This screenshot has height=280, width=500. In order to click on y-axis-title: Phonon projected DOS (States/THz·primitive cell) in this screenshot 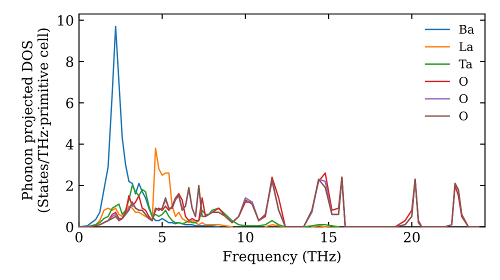, I will do `click(36, 120)`.